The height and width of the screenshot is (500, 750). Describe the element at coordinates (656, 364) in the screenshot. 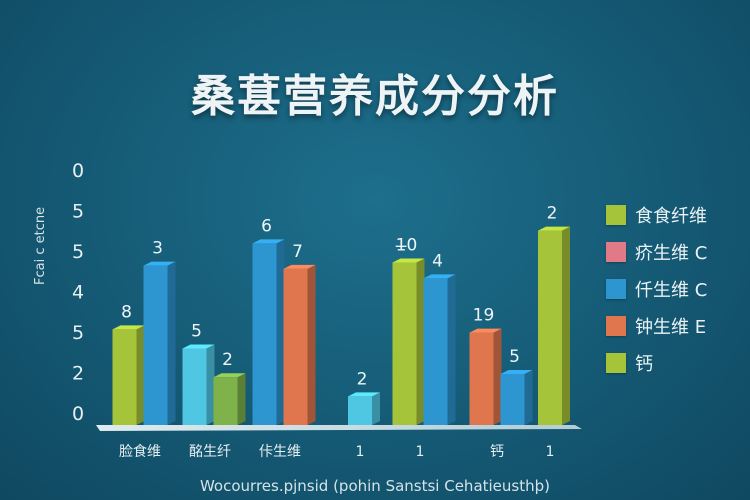

I see `legend-item: 钙` at that location.